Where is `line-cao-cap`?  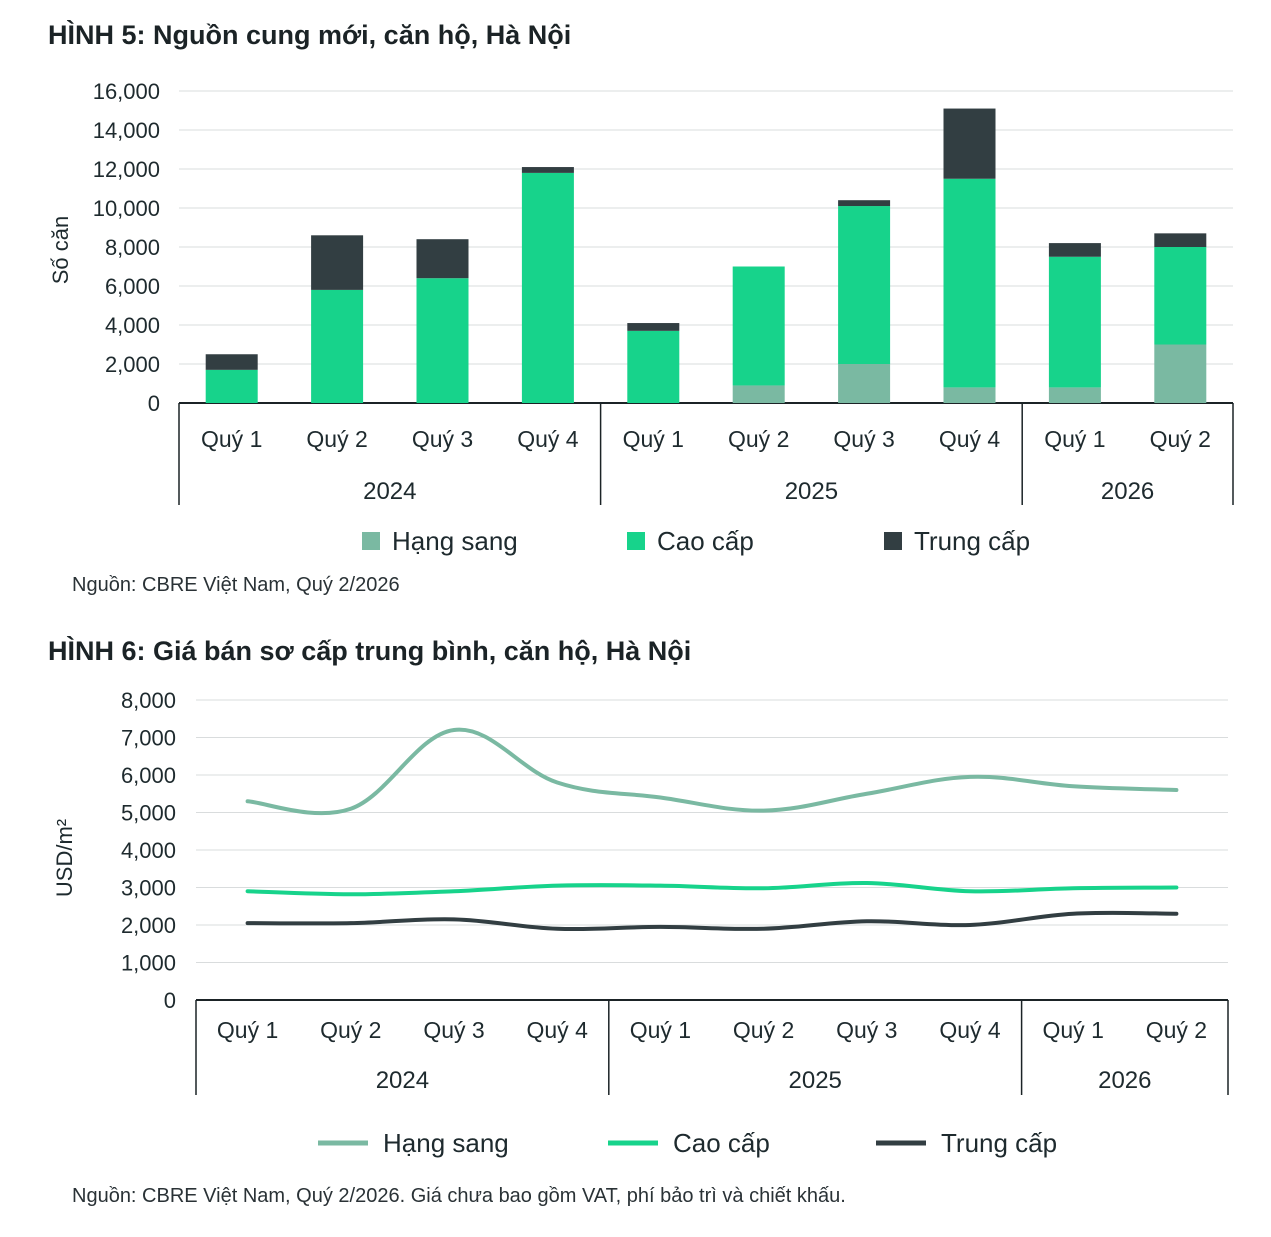 line-cao-cap is located at coordinates (712, 888).